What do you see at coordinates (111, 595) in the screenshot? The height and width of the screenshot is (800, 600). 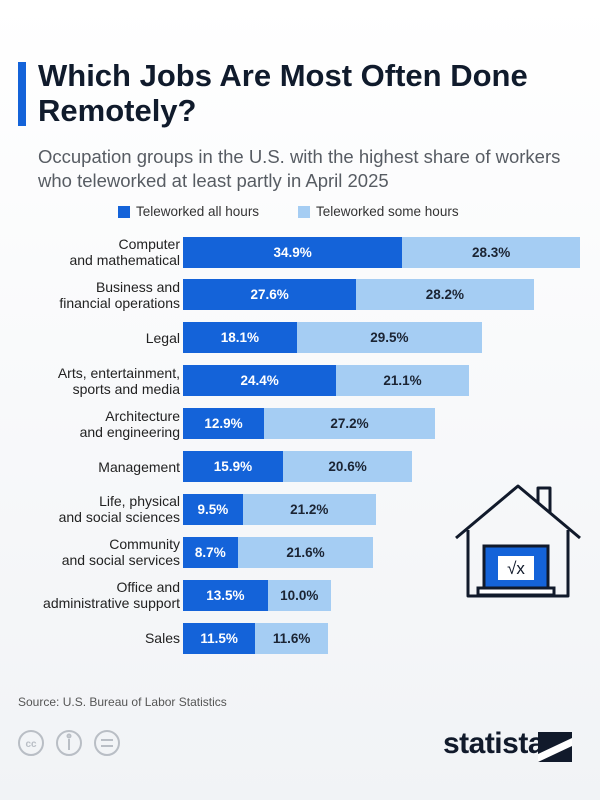 I see `category-label: Office and administrative support` at bounding box center [111, 595].